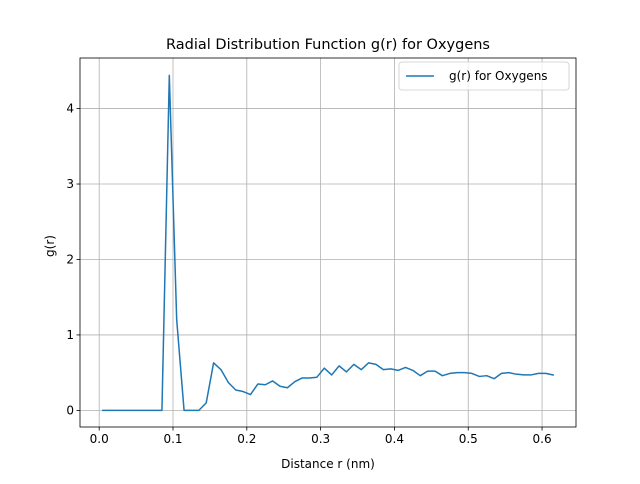 This screenshot has height=484, width=640. I want to click on x-tick-label: 0.0, so click(99, 439).